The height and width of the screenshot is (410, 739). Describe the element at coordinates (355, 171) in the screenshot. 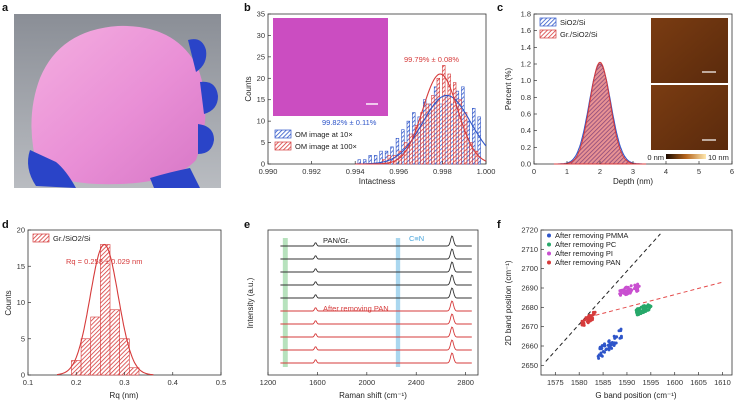

I see `b-xtick-label: 0.994` at that location.